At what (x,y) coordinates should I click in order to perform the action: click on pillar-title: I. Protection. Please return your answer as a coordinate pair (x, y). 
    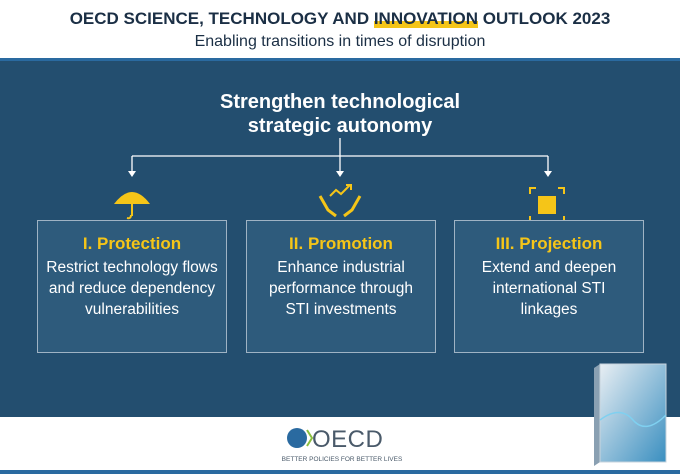
    Looking at the image, I should click on (132, 243).